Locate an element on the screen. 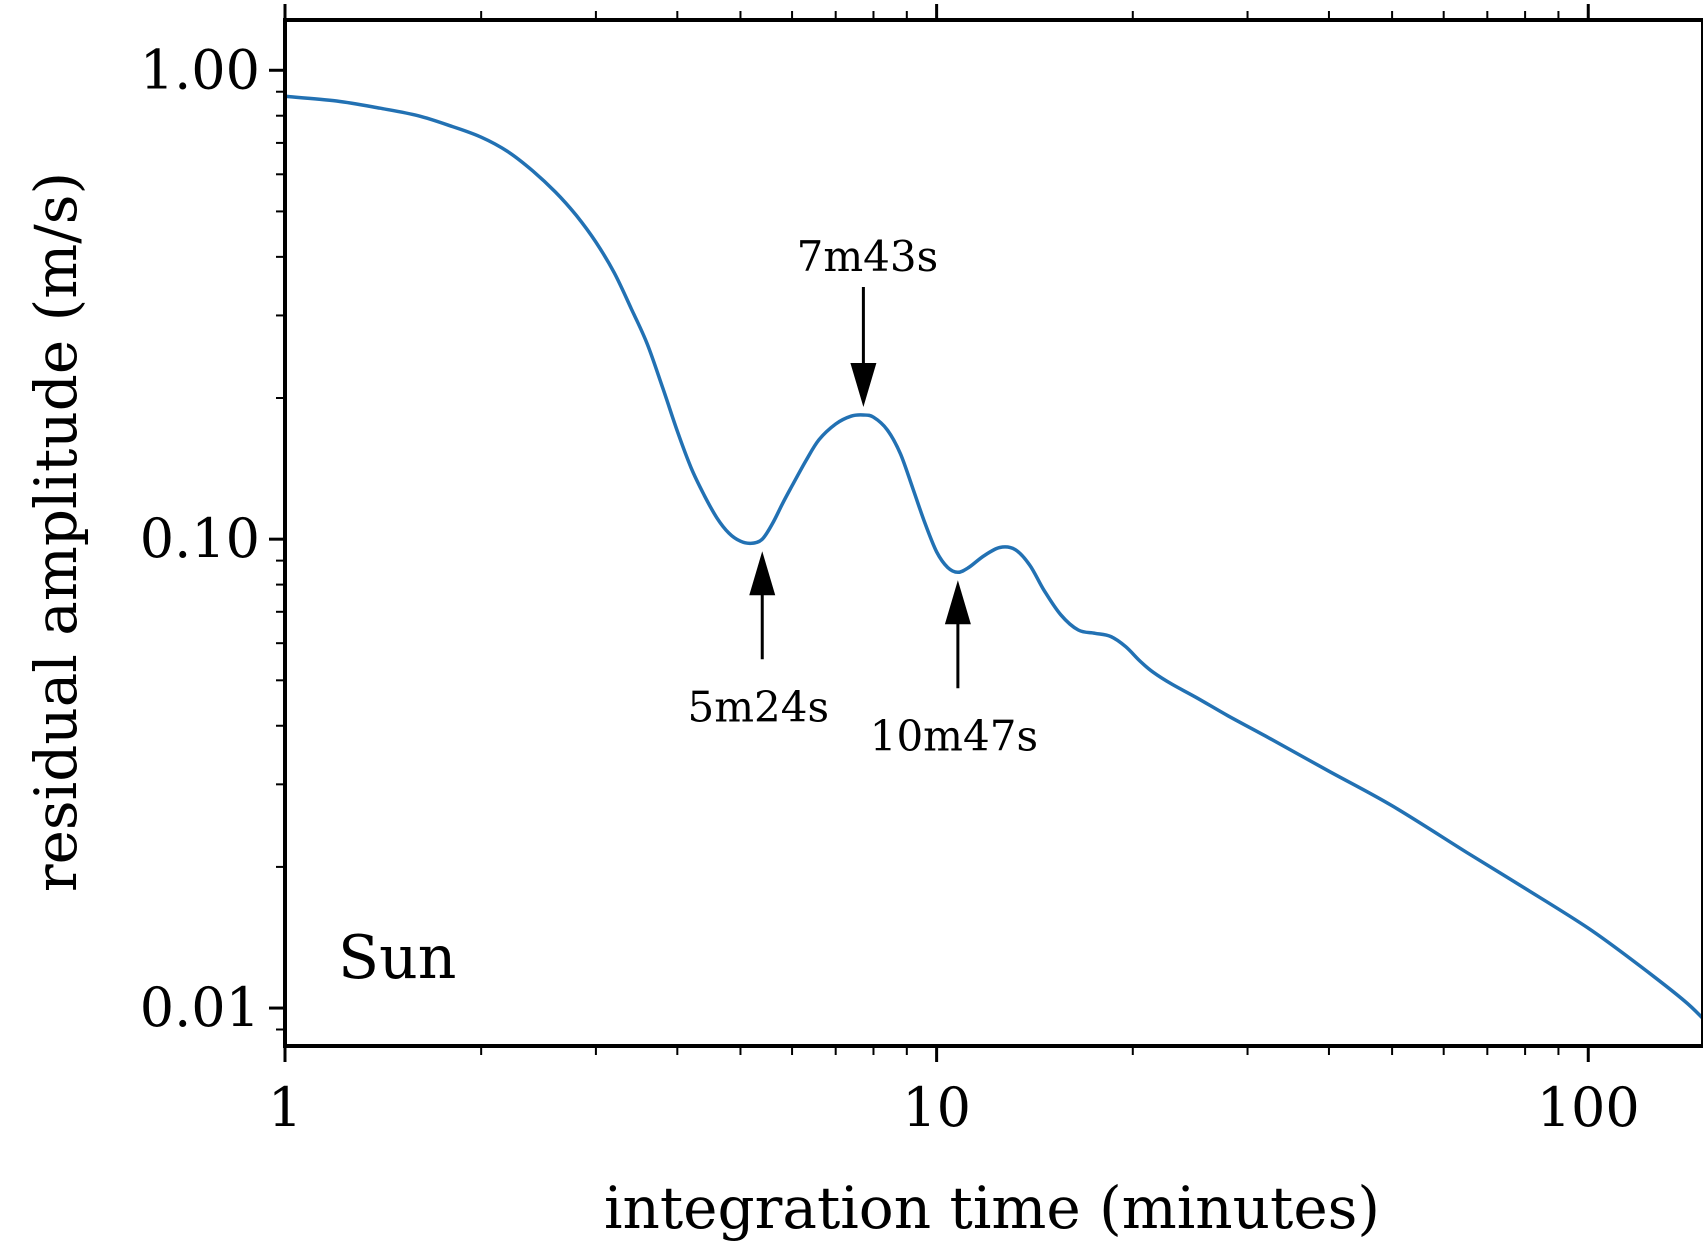 The width and height of the screenshot is (1703, 1243). y-tick-label: 0.01 is located at coordinates (200, 1007).